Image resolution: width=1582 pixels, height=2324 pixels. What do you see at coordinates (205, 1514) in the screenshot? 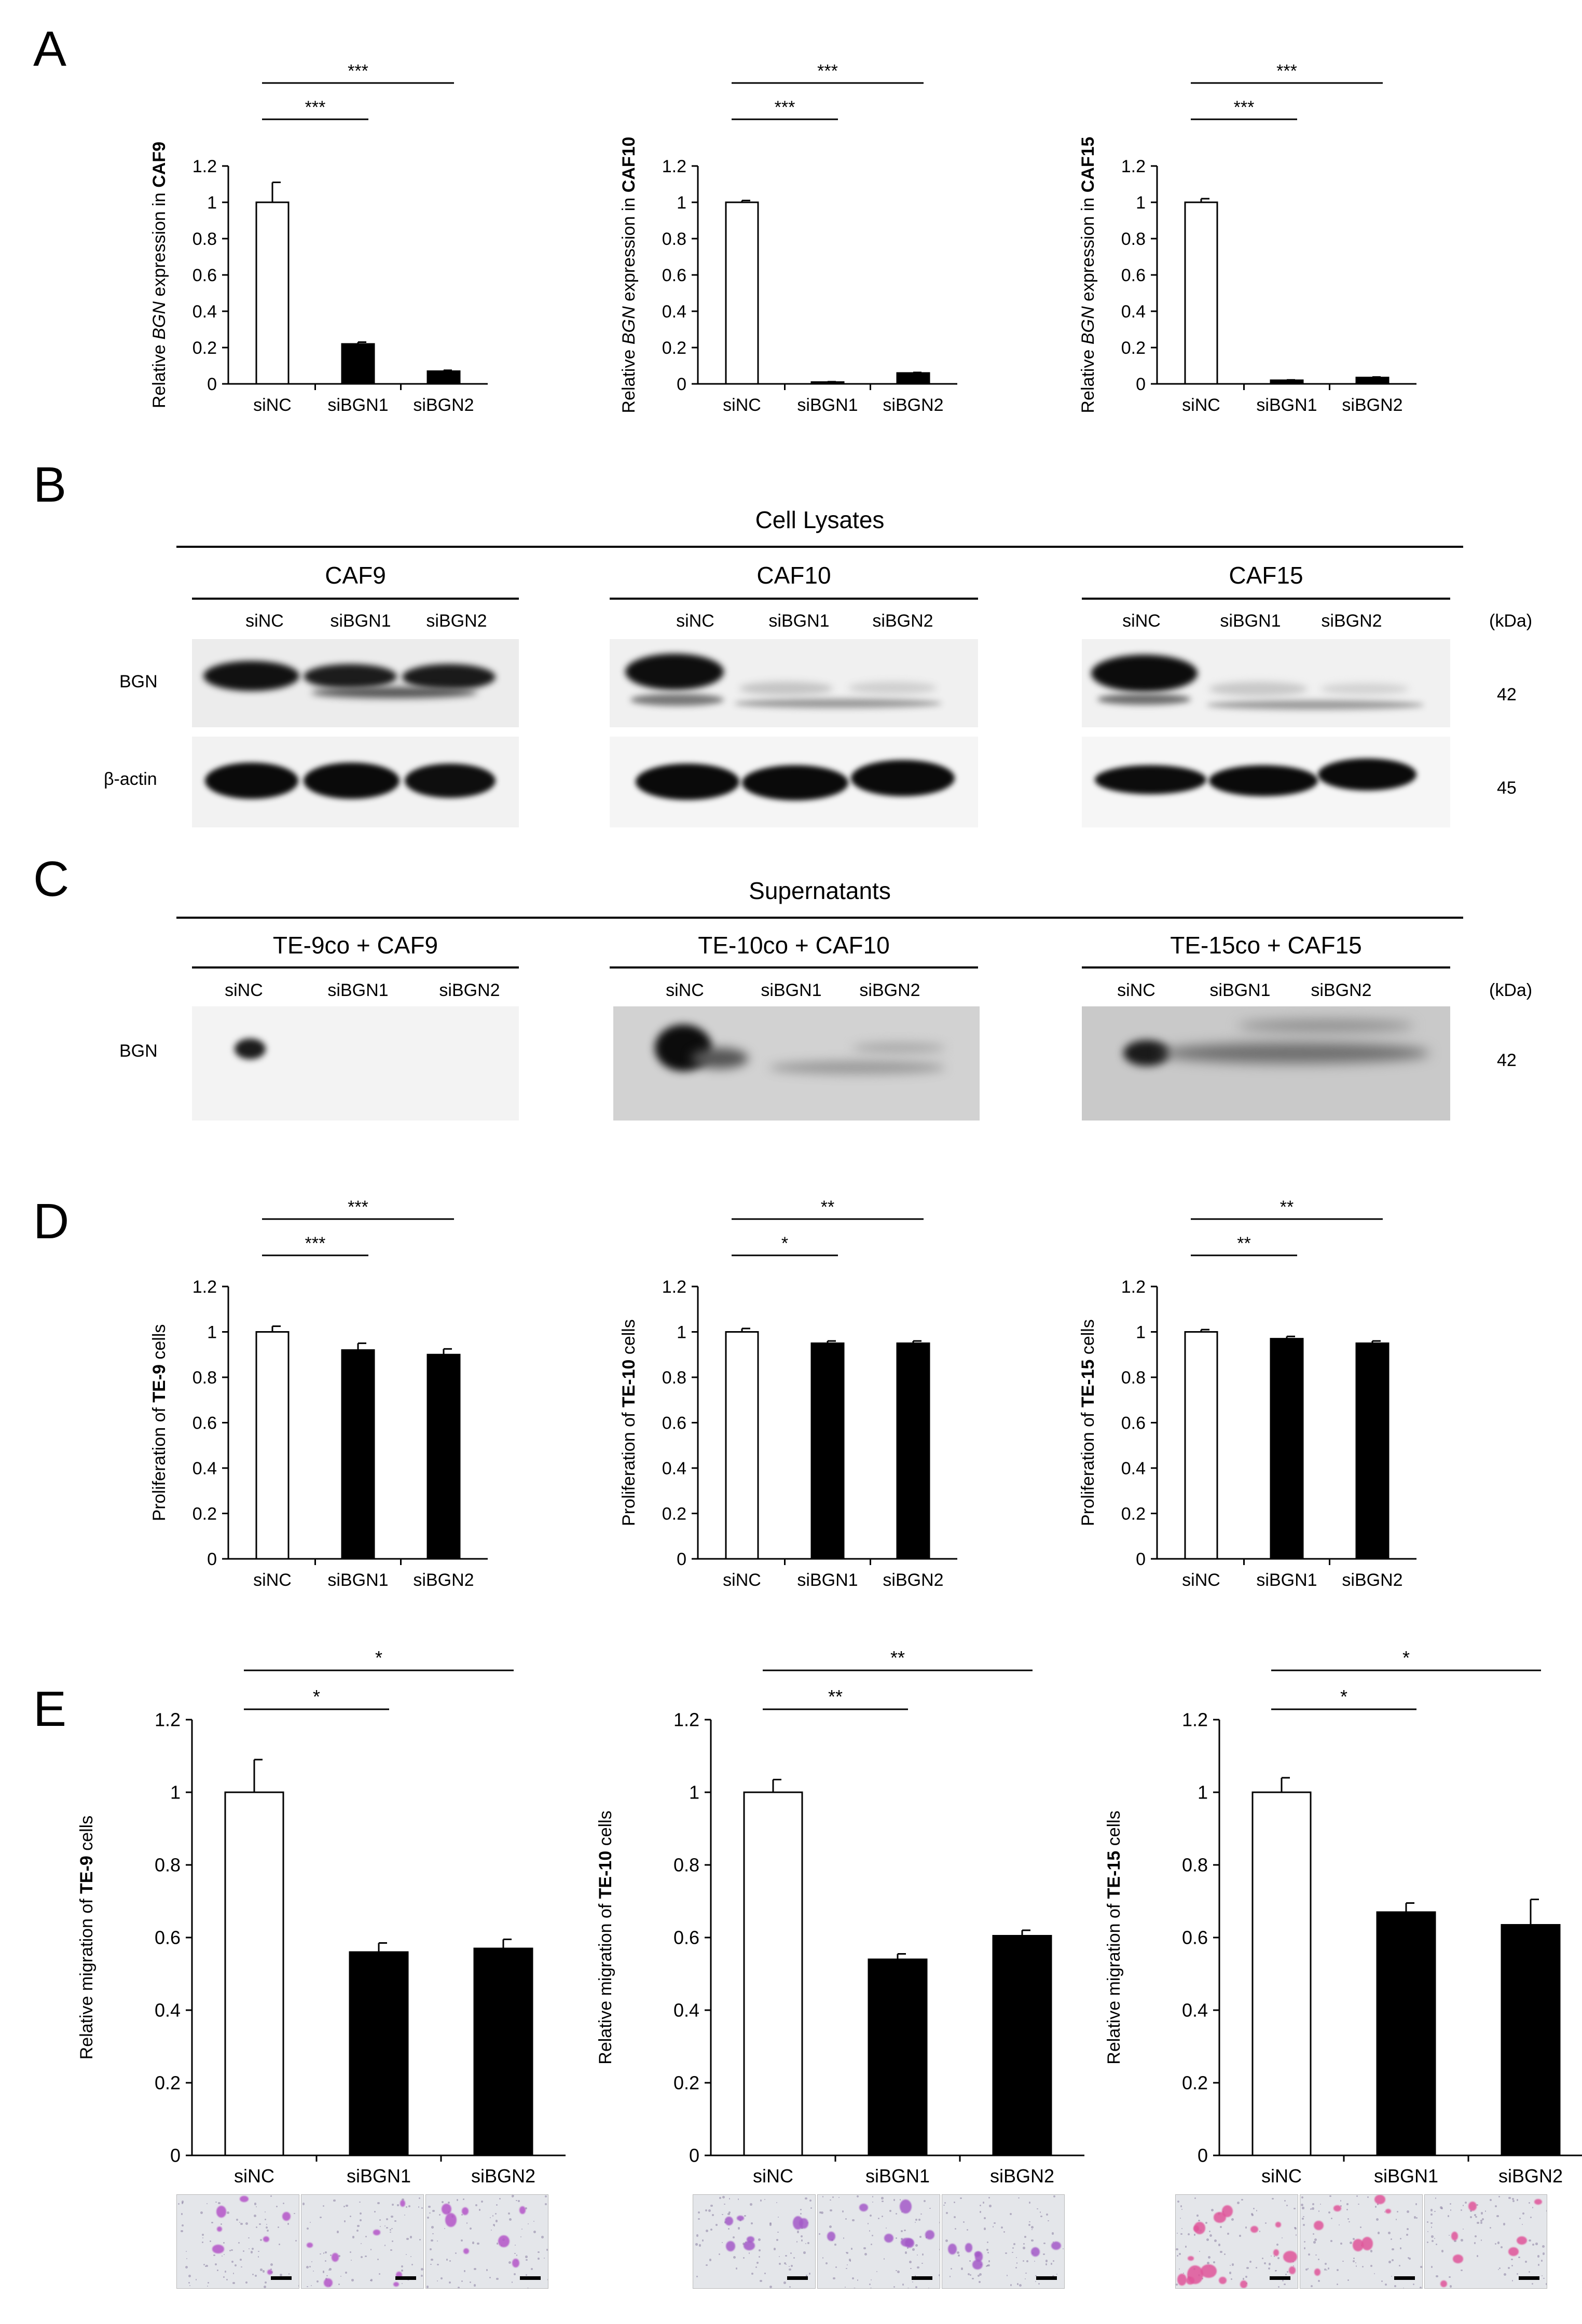
I see `y-tick-label: 0.2` at bounding box center [205, 1514].